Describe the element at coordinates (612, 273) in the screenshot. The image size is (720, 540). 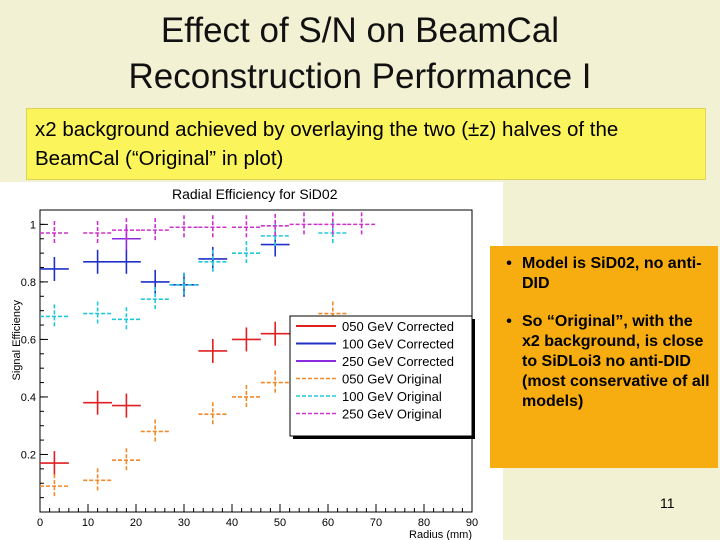
I see `bullet-text: Model is SiD02, no anti-DID` at that location.